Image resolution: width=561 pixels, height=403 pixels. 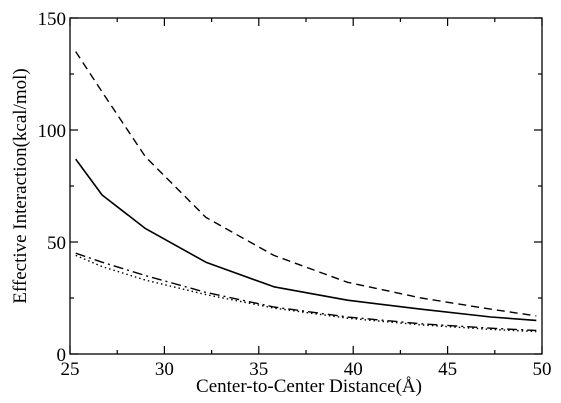 I want to click on x-tick-label: 25, so click(x=70, y=369).